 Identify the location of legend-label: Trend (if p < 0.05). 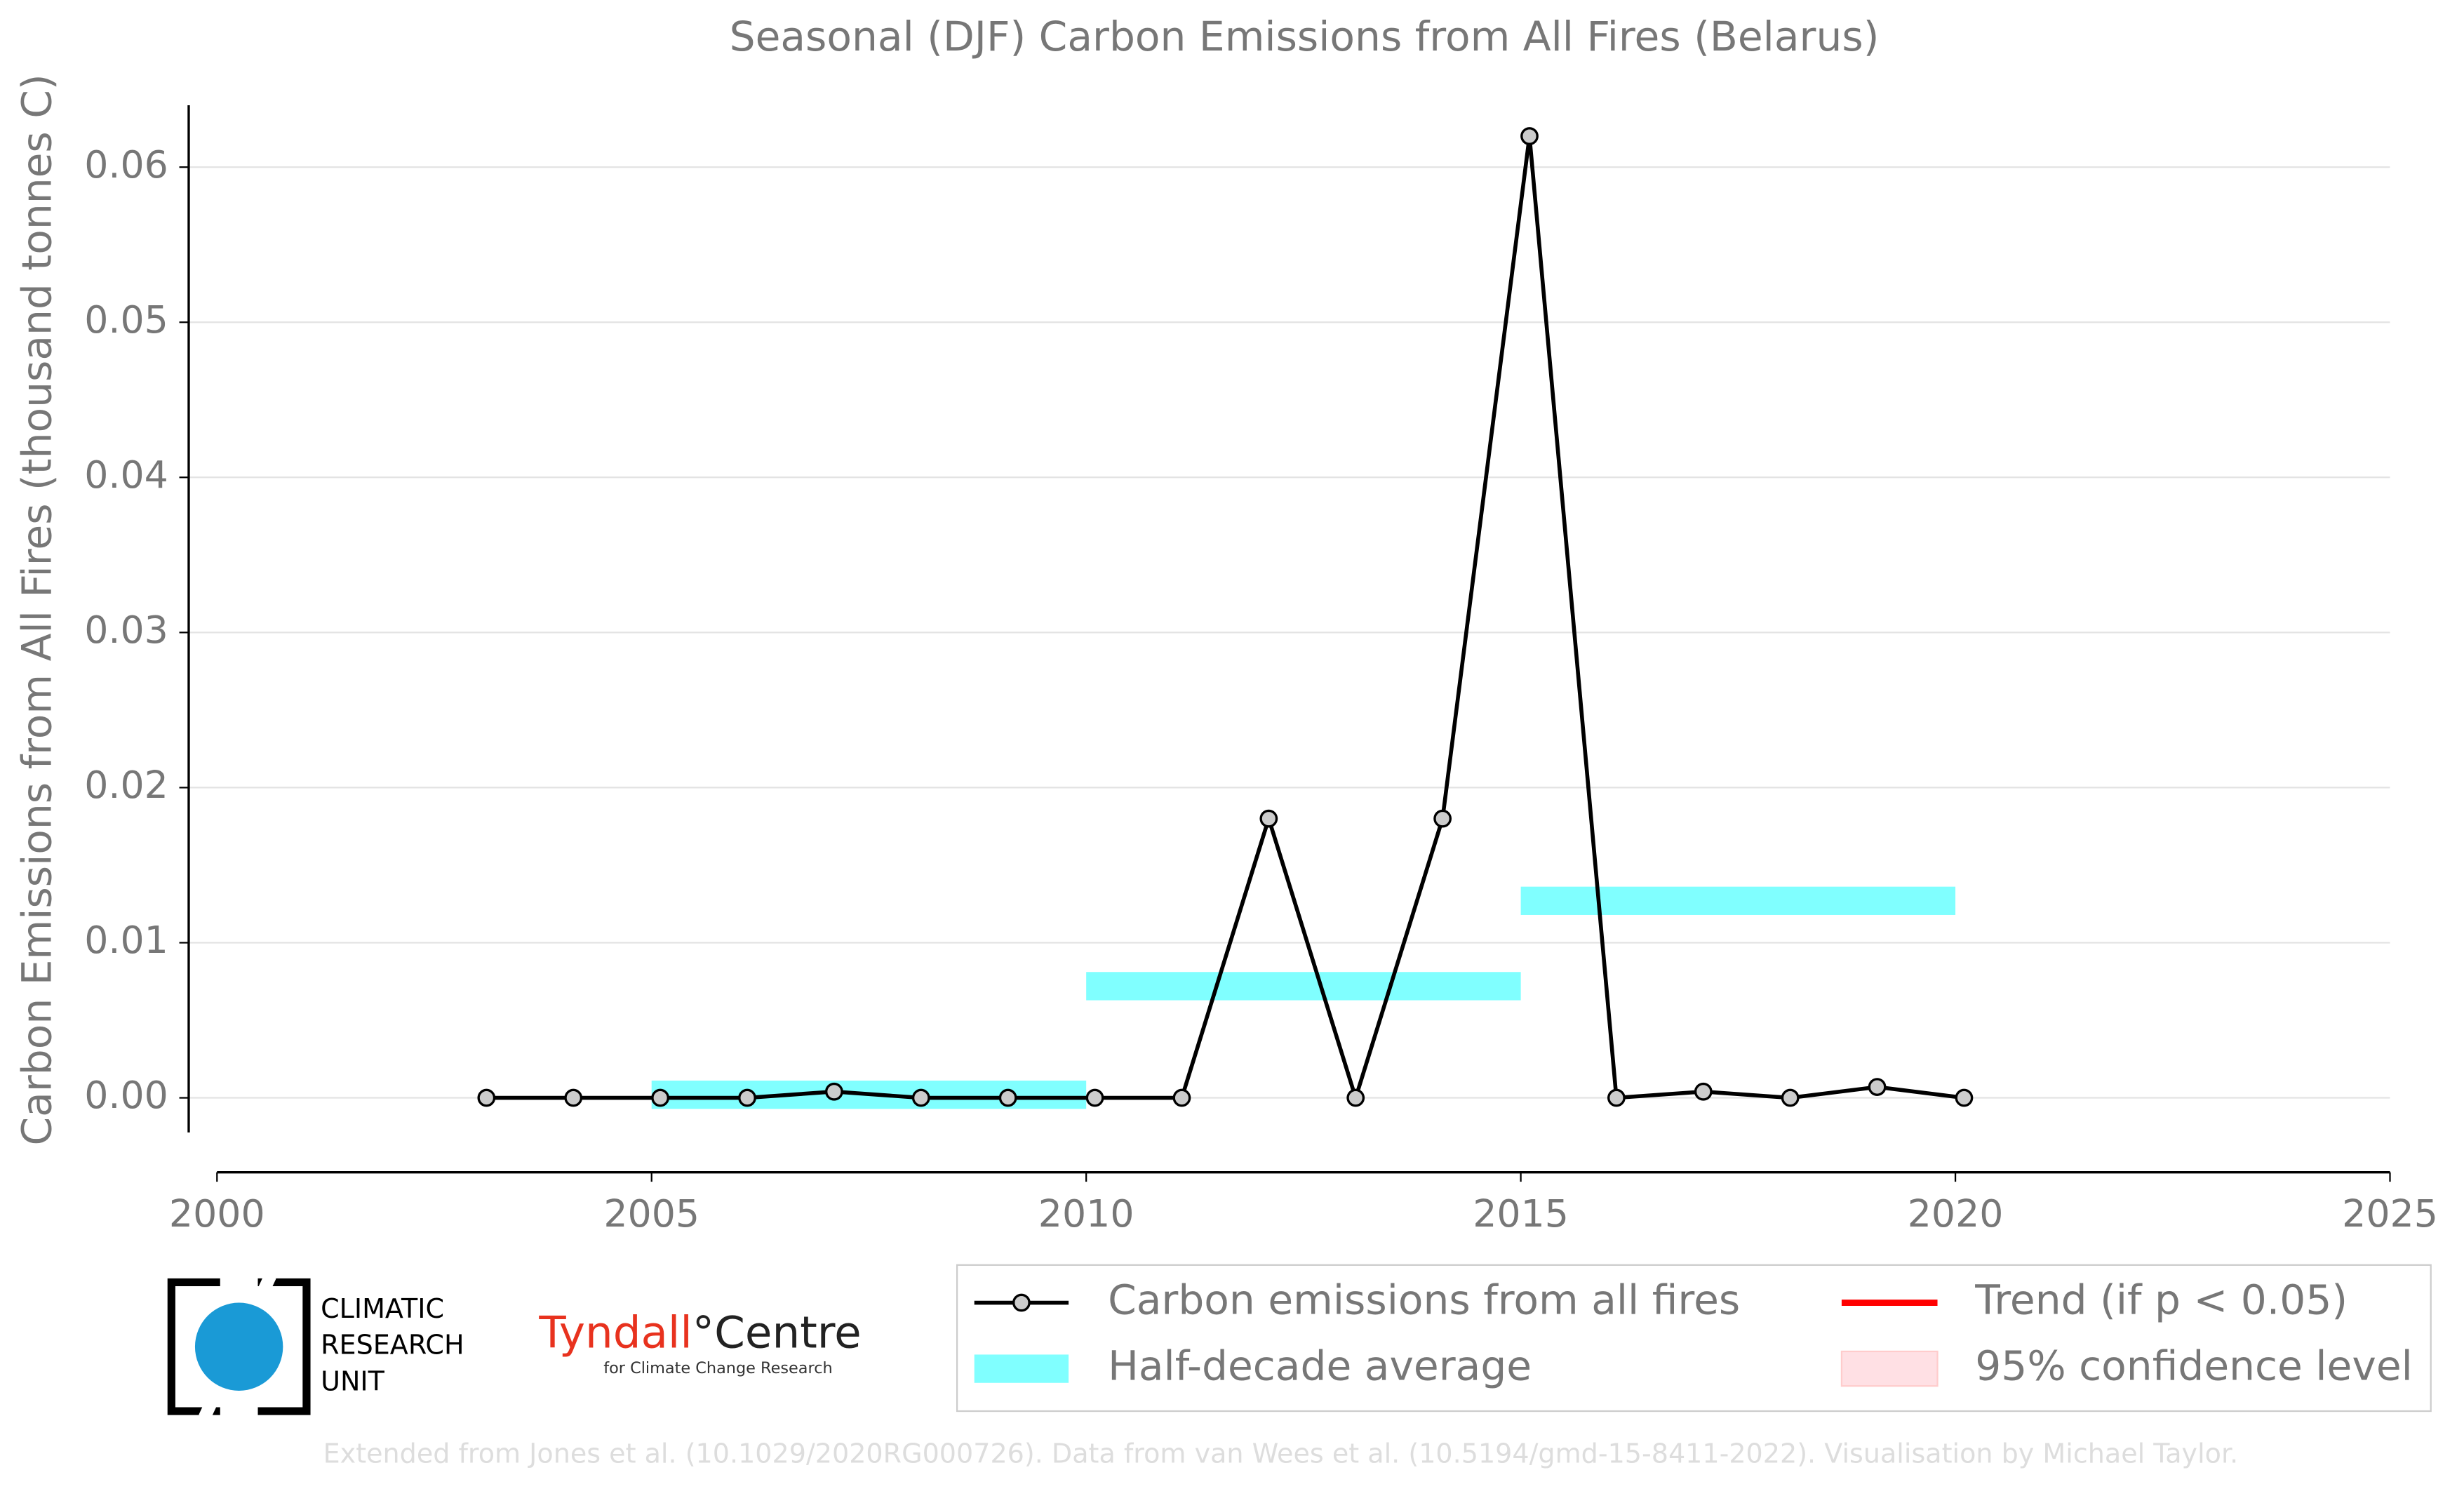
(2161, 1300).